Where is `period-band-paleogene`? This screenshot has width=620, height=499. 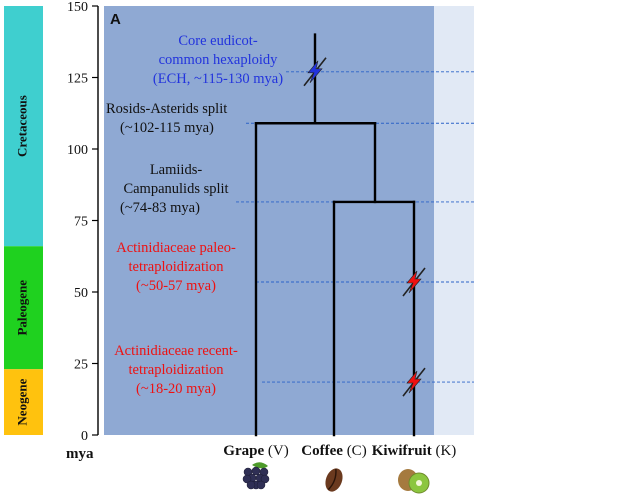
period-band-paleogene is located at coordinates (23, 308).